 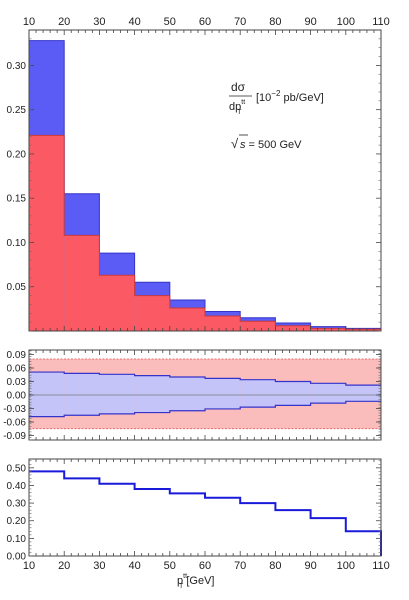 What do you see at coordinates (17, 486) in the screenshot?
I see `y-tick-label: 0.40` at bounding box center [17, 486].